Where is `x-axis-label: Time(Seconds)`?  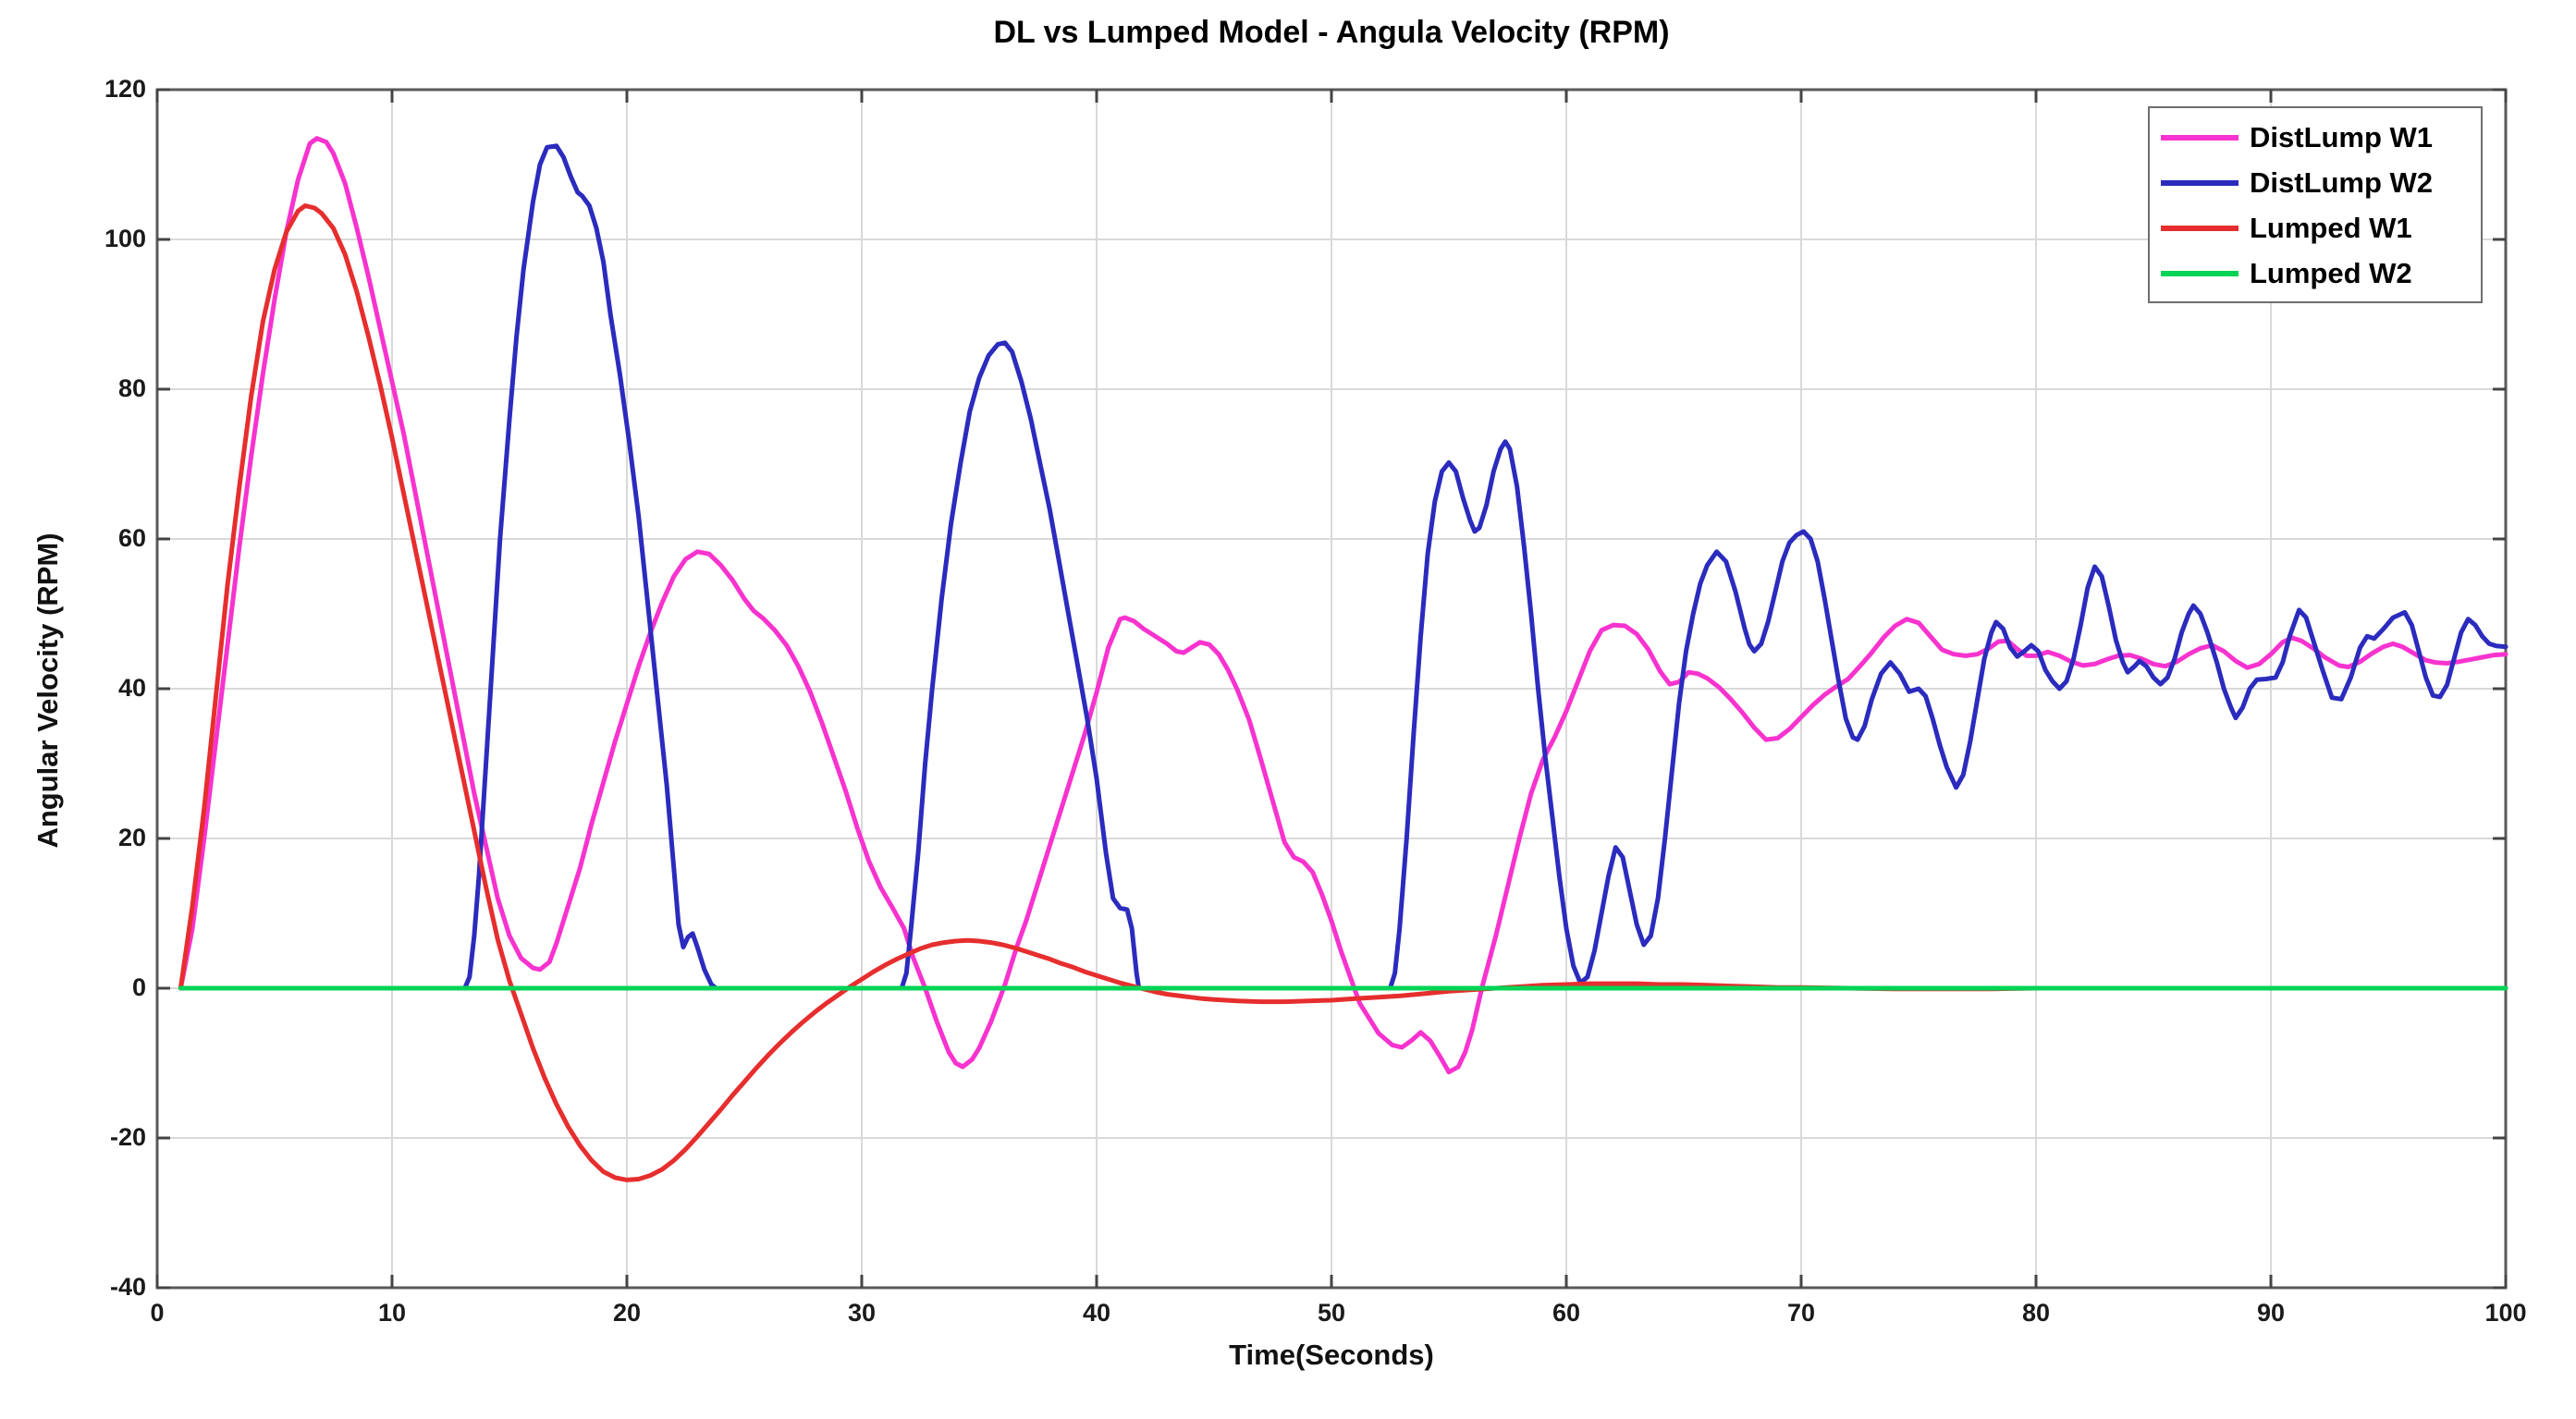 x-axis-label: Time(Seconds) is located at coordinates (1331, 1355).